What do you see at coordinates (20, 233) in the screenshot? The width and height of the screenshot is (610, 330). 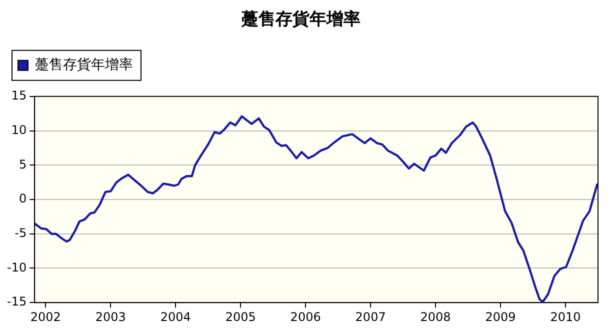 I see `y-tick-label: -5` at bounding box center [20, 233].